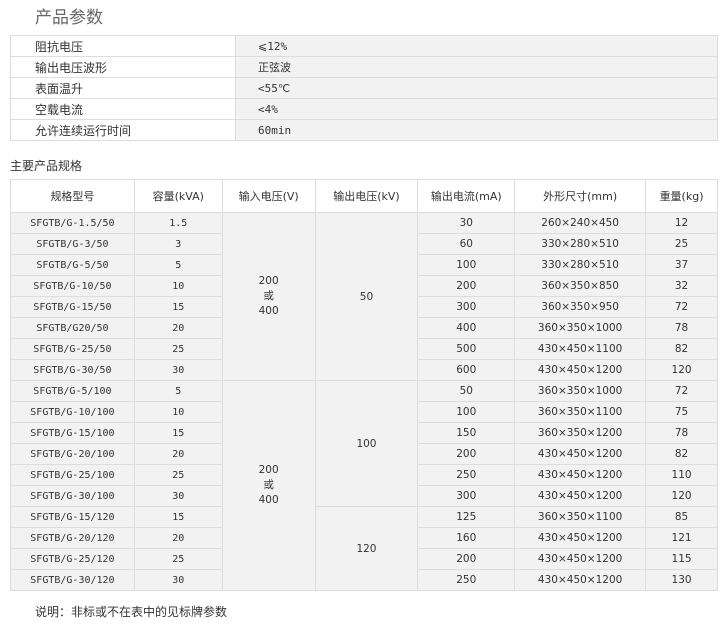 This screenshot has width=720, height=627. I want to click on table-row: SFGTB/G-25/50 25 500 430×450×1100 82, so click(364, 349).